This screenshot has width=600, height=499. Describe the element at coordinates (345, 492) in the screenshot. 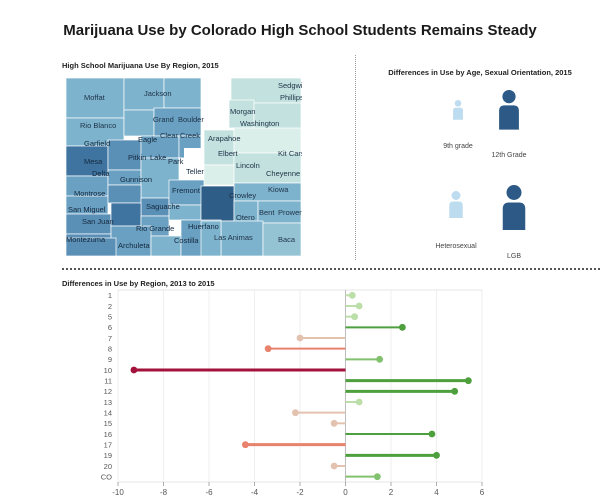

I see `x-tick-label: 0` at that location.